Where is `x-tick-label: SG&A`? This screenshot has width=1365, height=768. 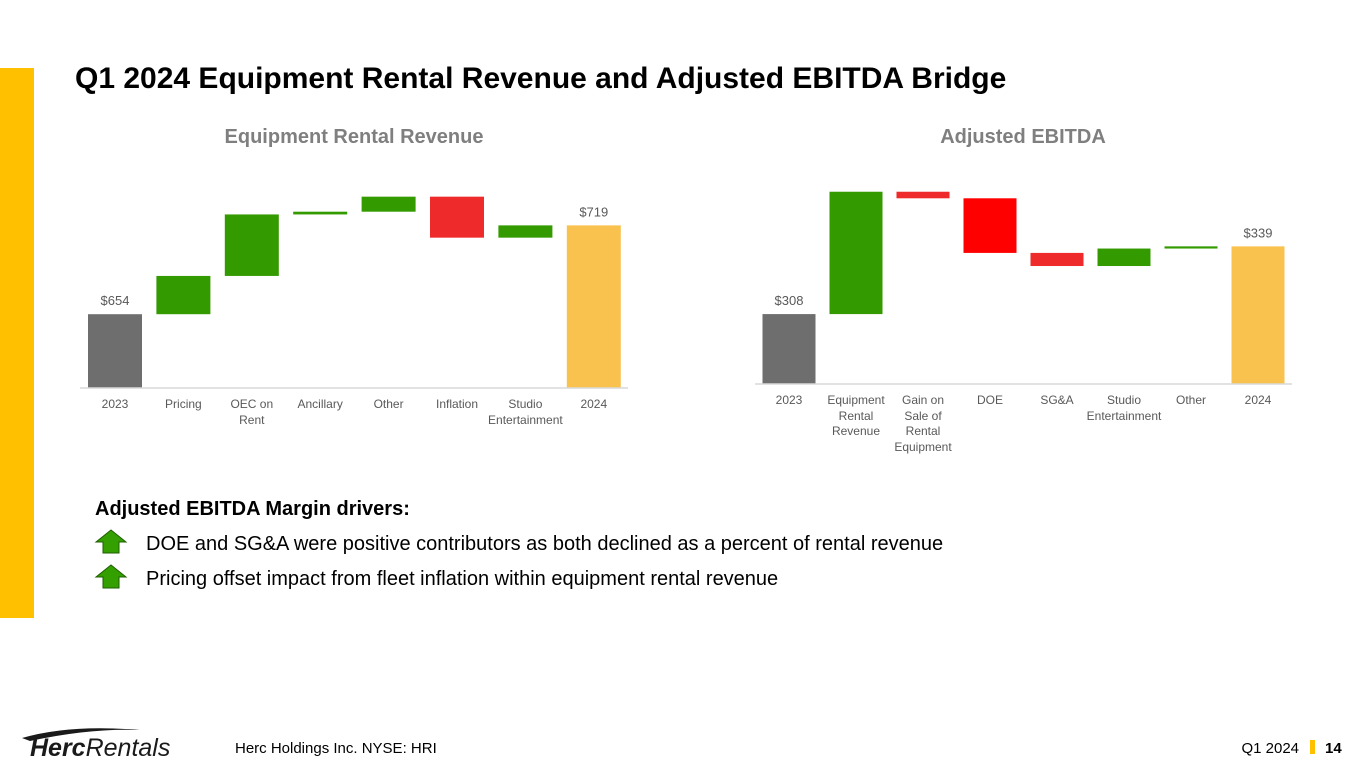
x-tick-label: SG&A is located at coordinates (1057, 400).